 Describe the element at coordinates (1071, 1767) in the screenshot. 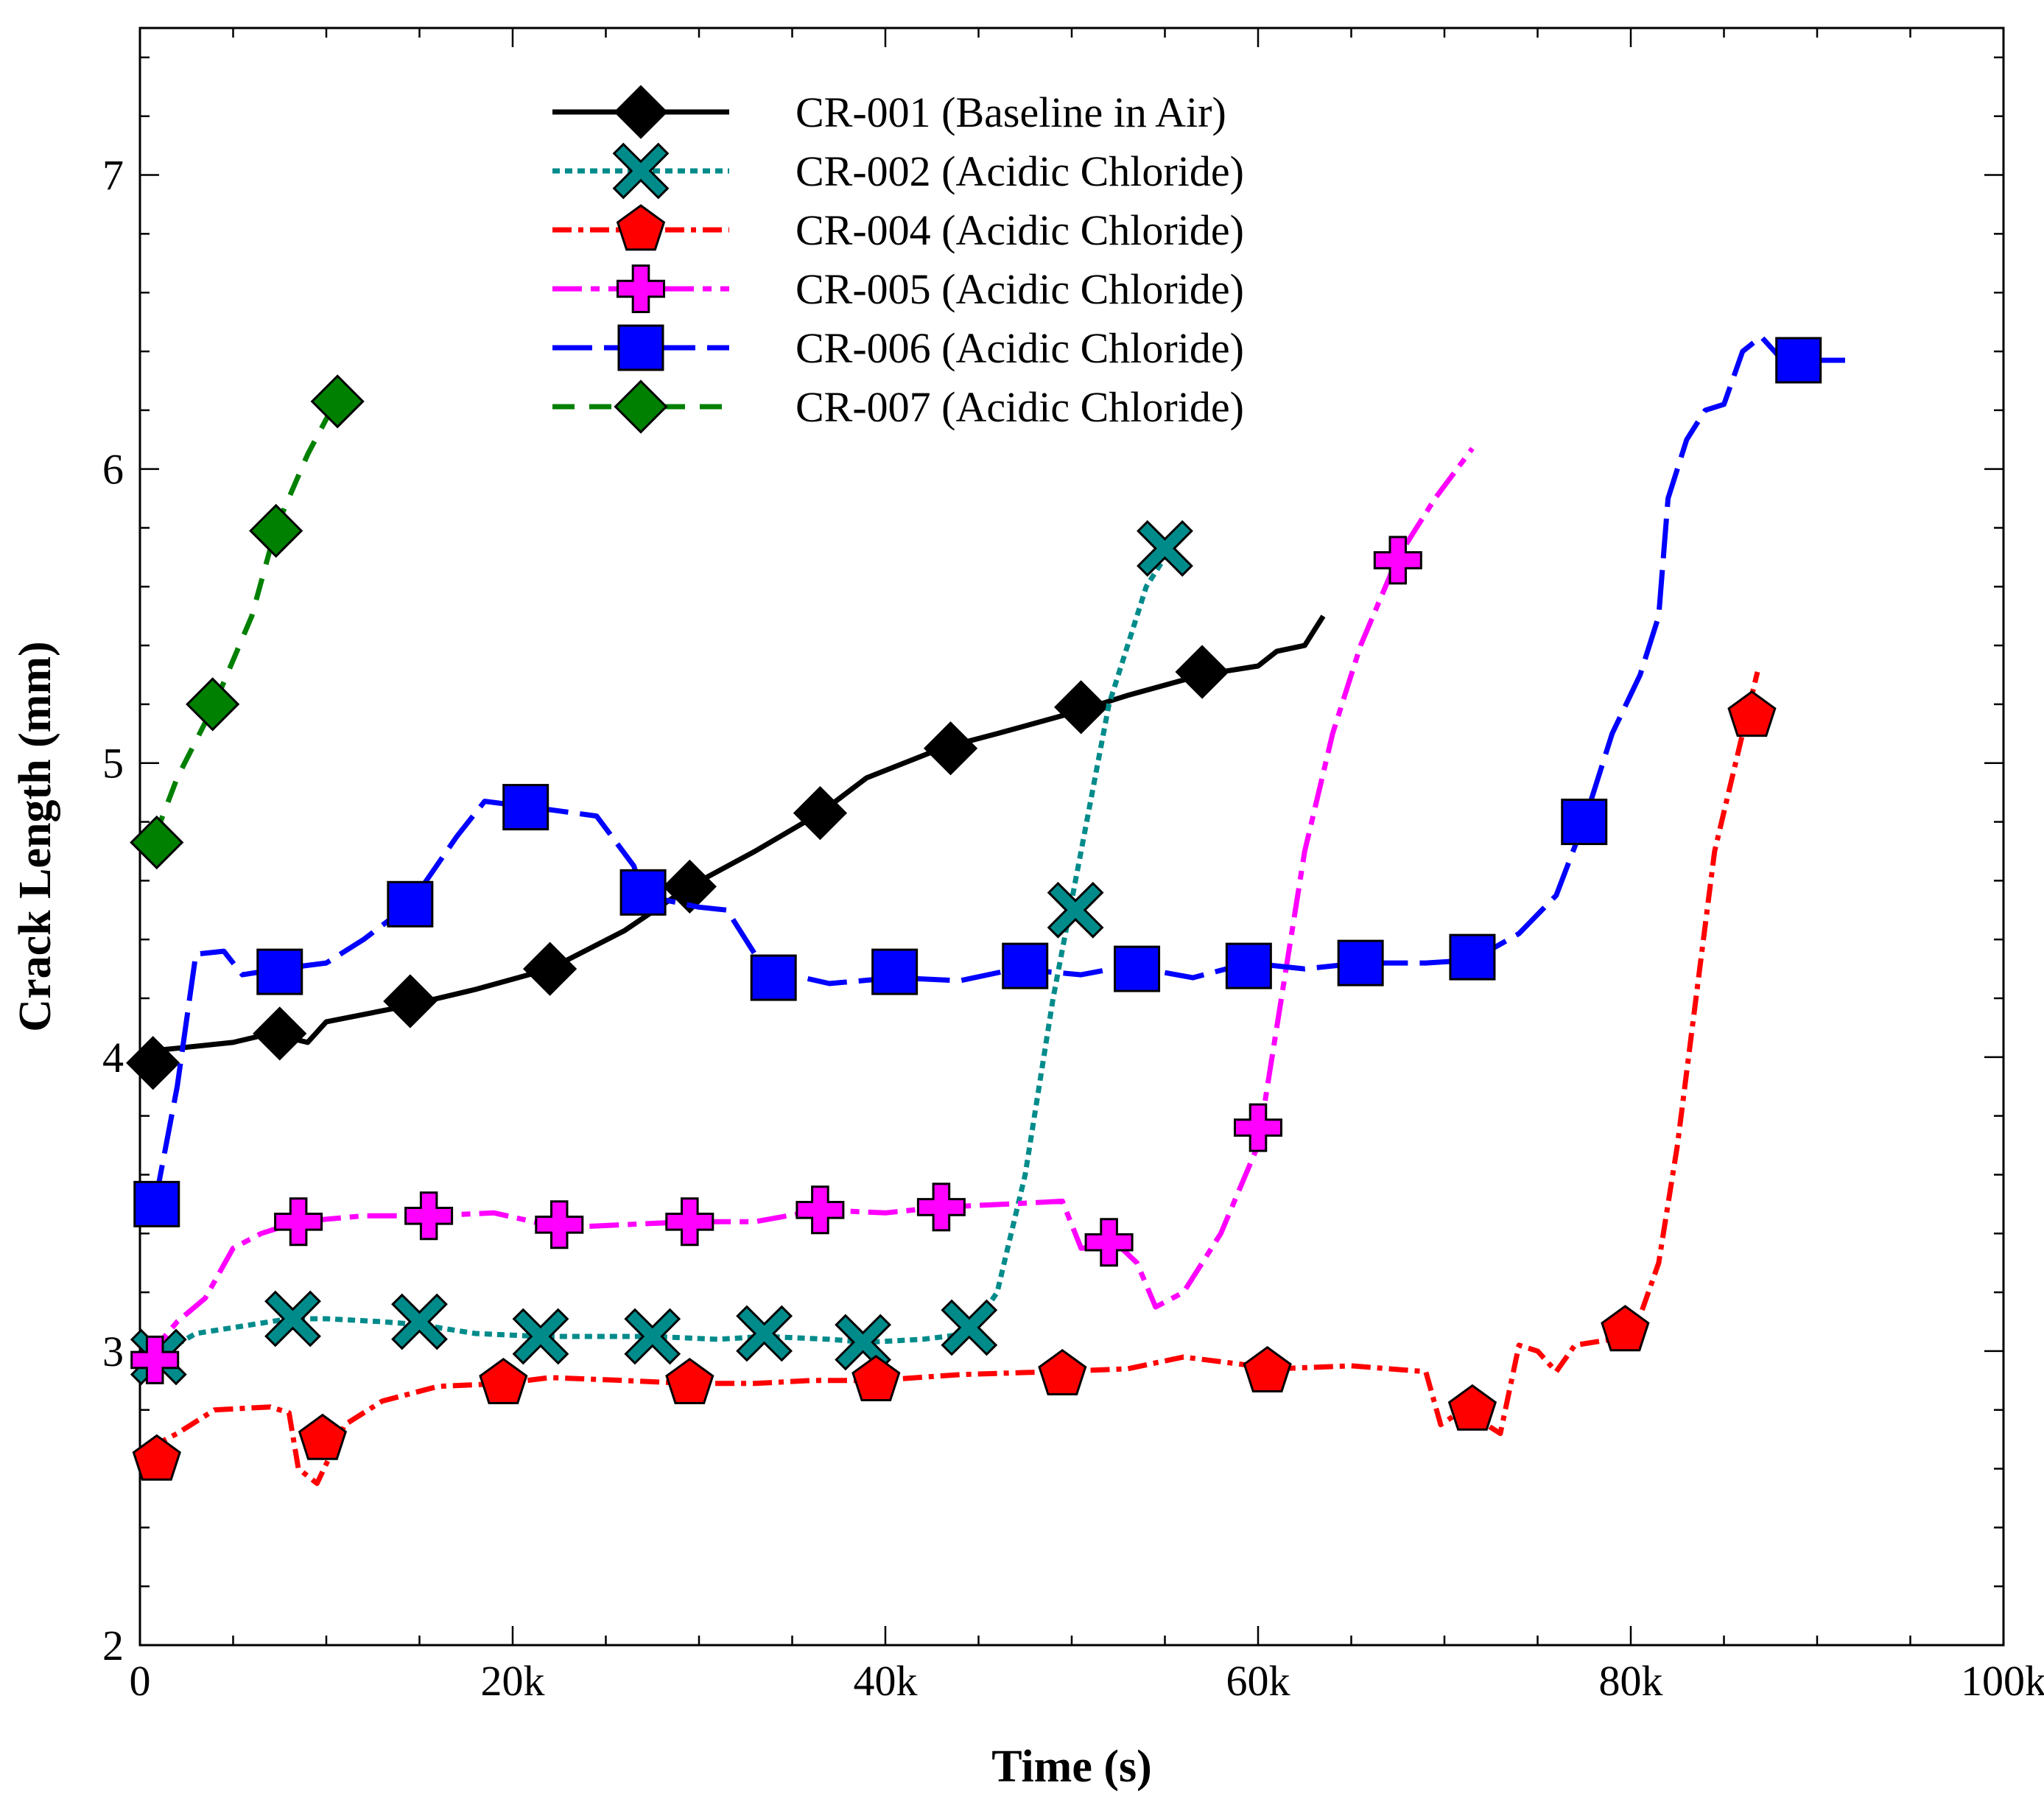

I see `x-axis-label: Time (s)` at that location.